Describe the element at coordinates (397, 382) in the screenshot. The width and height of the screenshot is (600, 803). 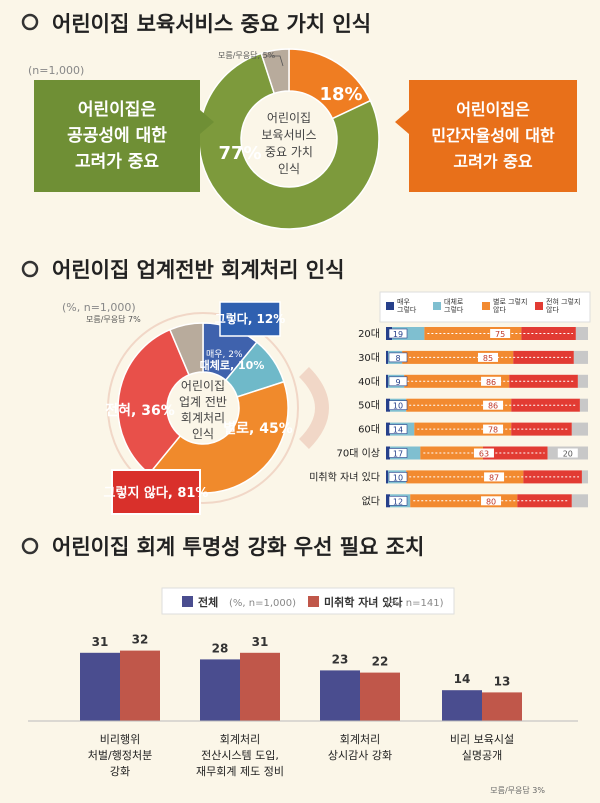
I see `chart-3-agree-value: 9` at that location.